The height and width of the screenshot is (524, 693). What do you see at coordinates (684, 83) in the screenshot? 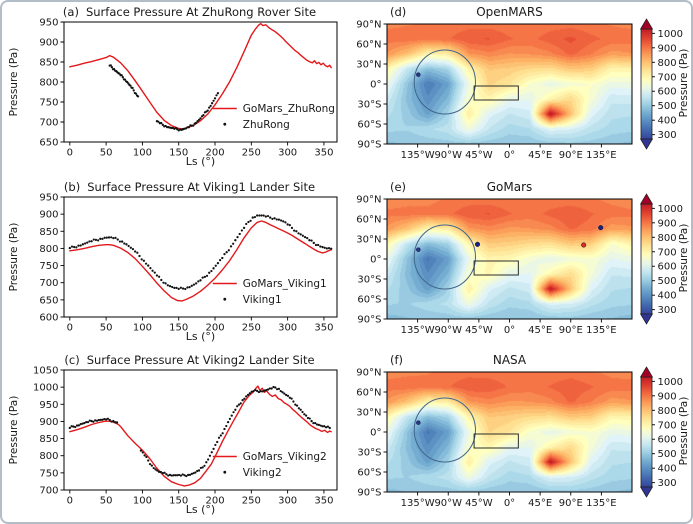
I see `colorbar-label-d: Pressure (Pa)` at bounding box center [684, 83].